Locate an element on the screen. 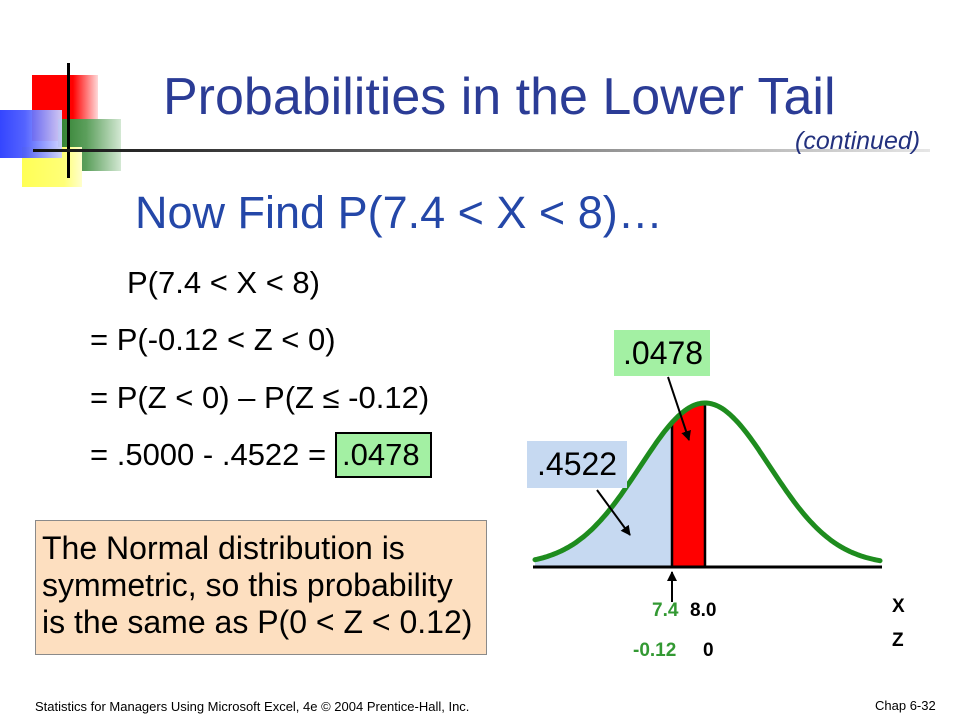 The height and width of the screenshot is (720, 960). lower-tail-probability-label: .4522 is located at coordinates (577, 464).